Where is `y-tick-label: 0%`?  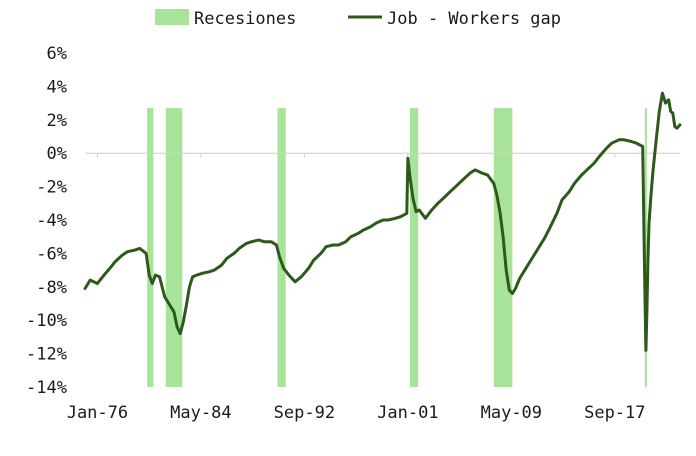 y-tick-label: 0% is located at coordinates (57, 154).